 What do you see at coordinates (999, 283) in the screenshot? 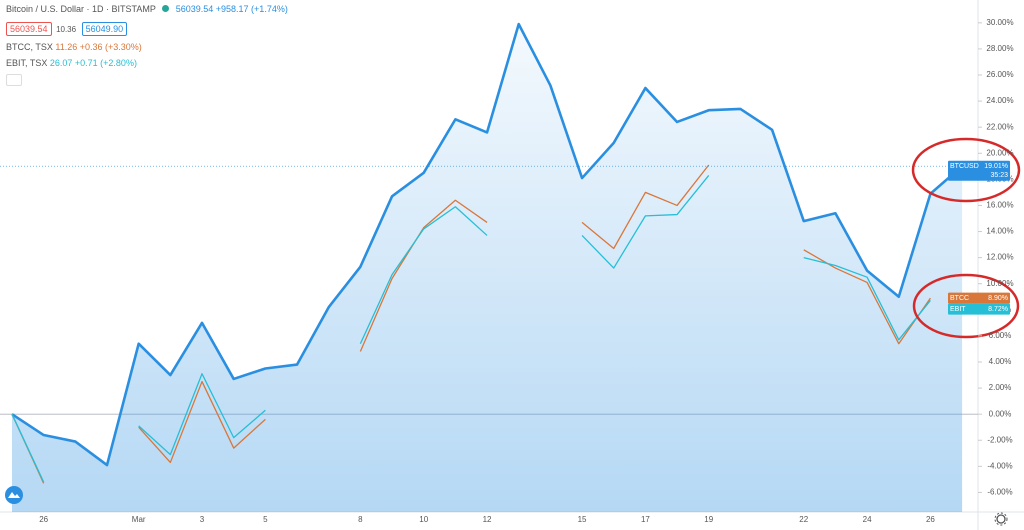
I see `y-tick-label: 10.00%` at bounding box center [999, 283].